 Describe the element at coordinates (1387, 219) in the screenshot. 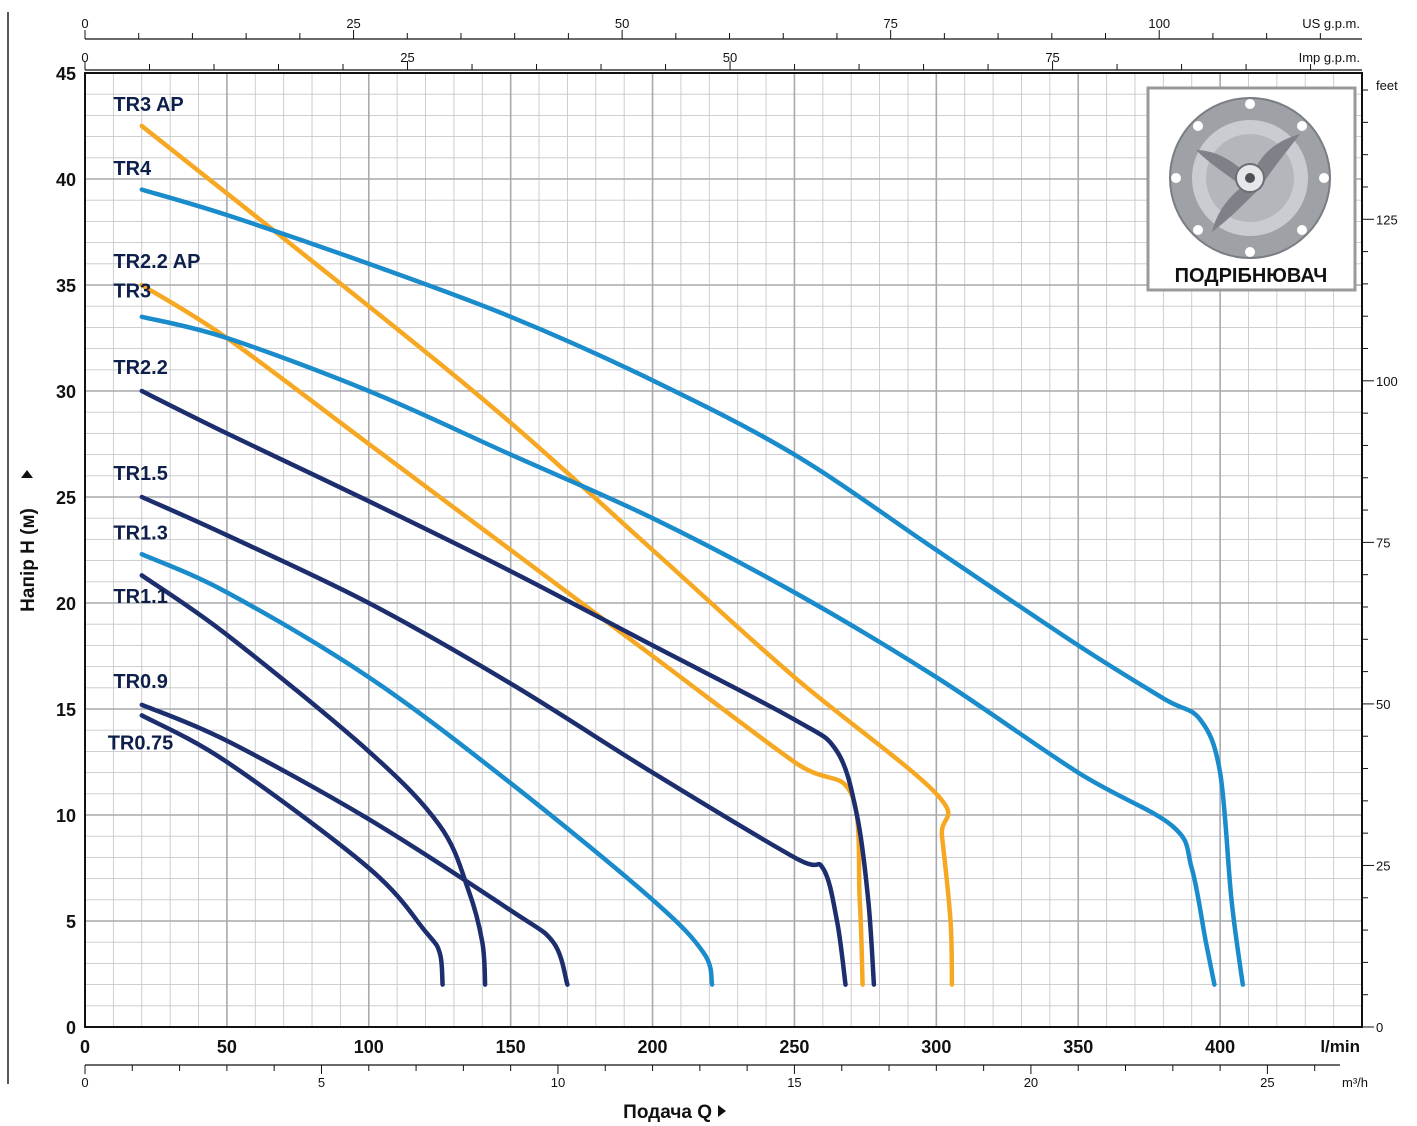

I see `feet-tick-label: 125` at that location.